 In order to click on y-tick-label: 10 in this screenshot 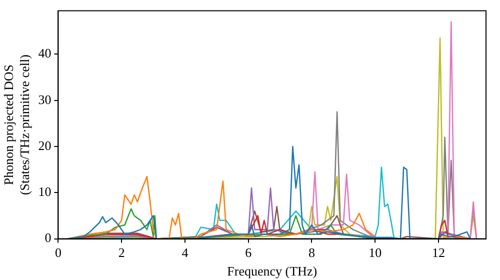, I will do `click(45, 192)`.